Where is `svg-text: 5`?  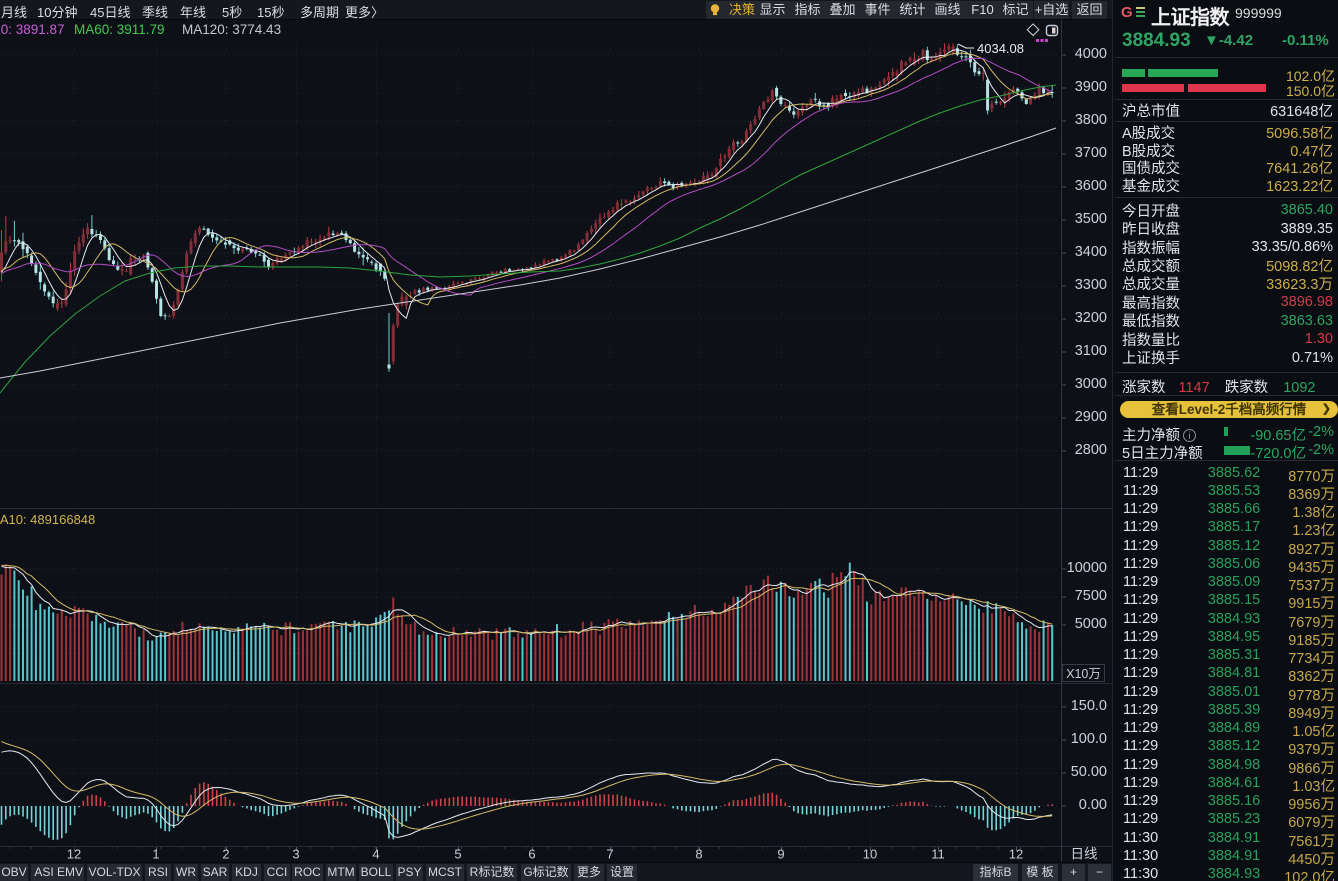
svg-text: 5 is located at coordinates (457, 854).